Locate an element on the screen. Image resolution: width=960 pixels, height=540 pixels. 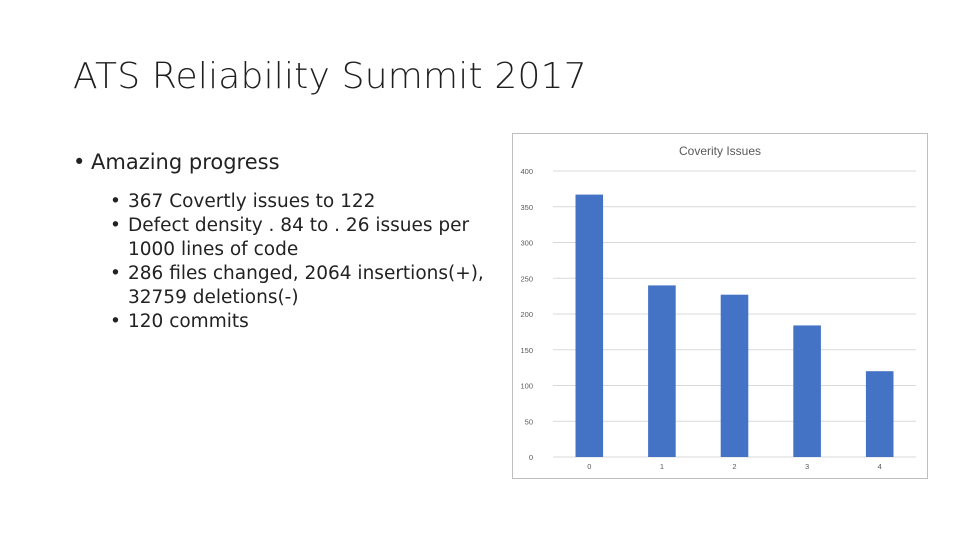
y-tick-label: 300 is located at coordinates (526, 243).